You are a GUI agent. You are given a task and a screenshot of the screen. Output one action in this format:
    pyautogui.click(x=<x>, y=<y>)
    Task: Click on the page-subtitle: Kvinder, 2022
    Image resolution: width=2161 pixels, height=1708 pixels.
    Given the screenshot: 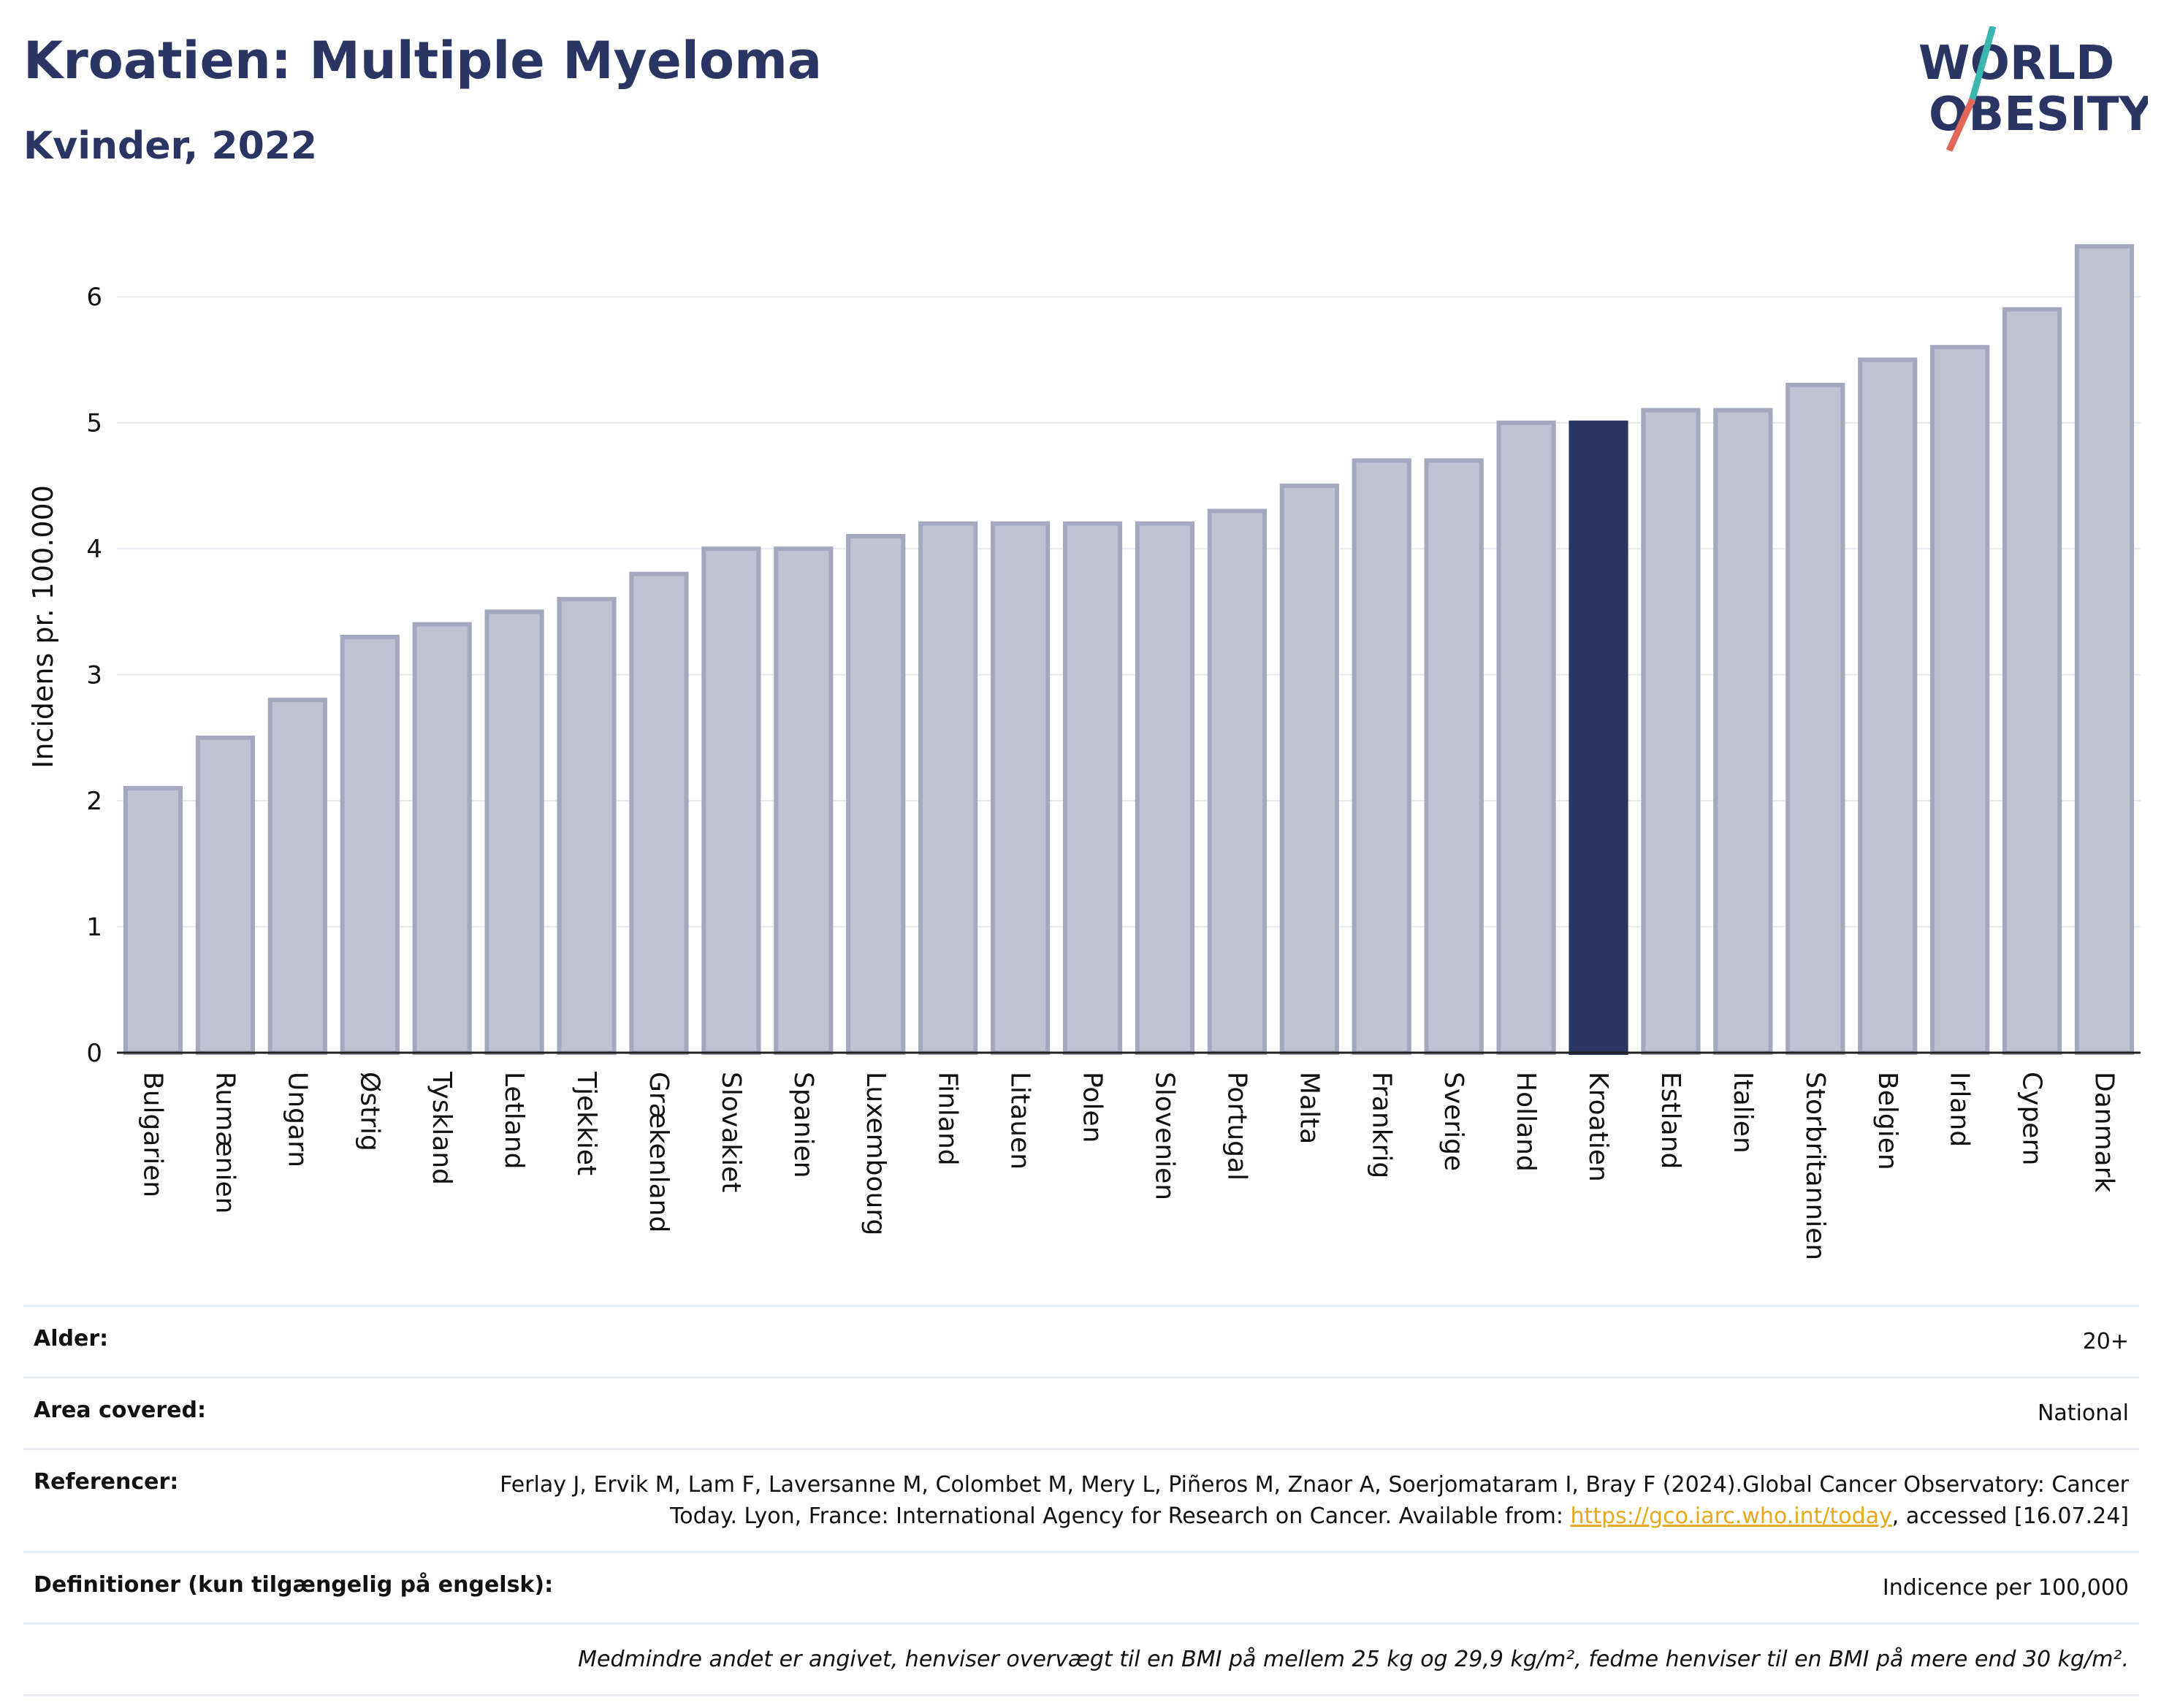 What is the action you would take?
    pyautogui.click(x=170, y=146)
    